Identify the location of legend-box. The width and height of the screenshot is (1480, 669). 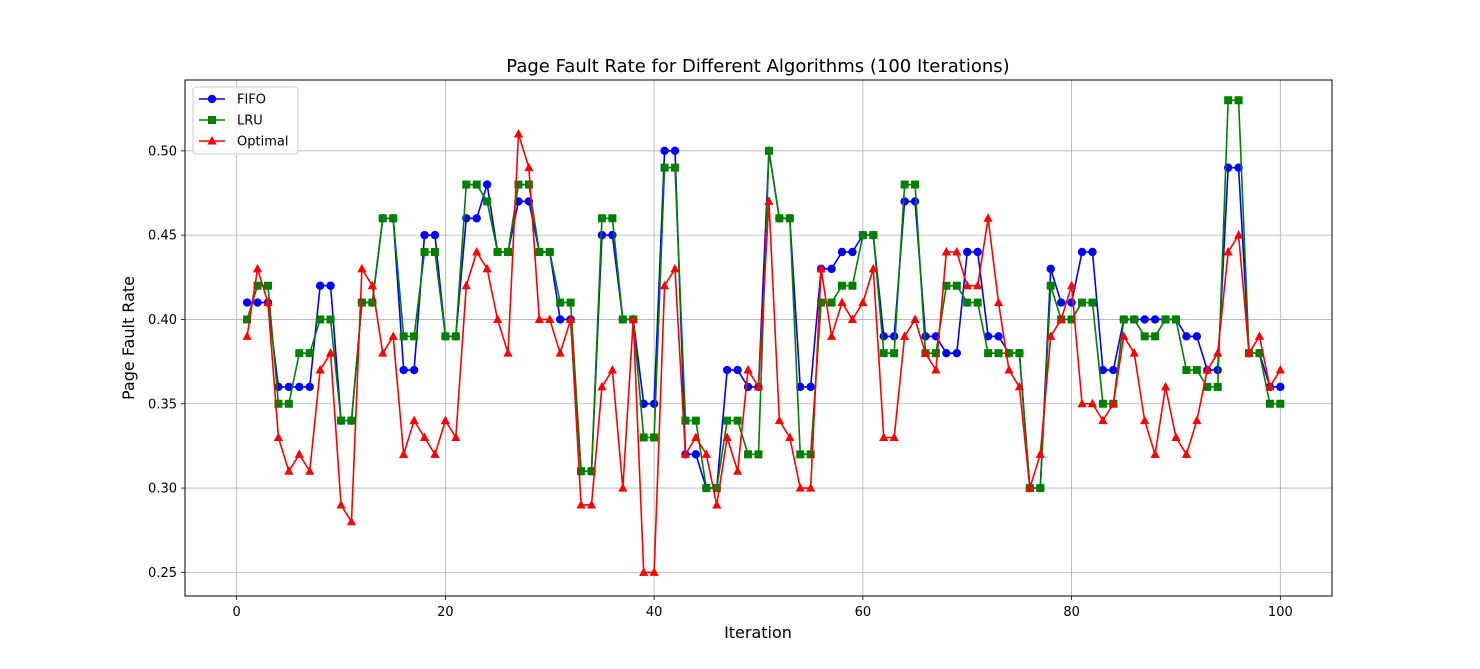
(245, 120).